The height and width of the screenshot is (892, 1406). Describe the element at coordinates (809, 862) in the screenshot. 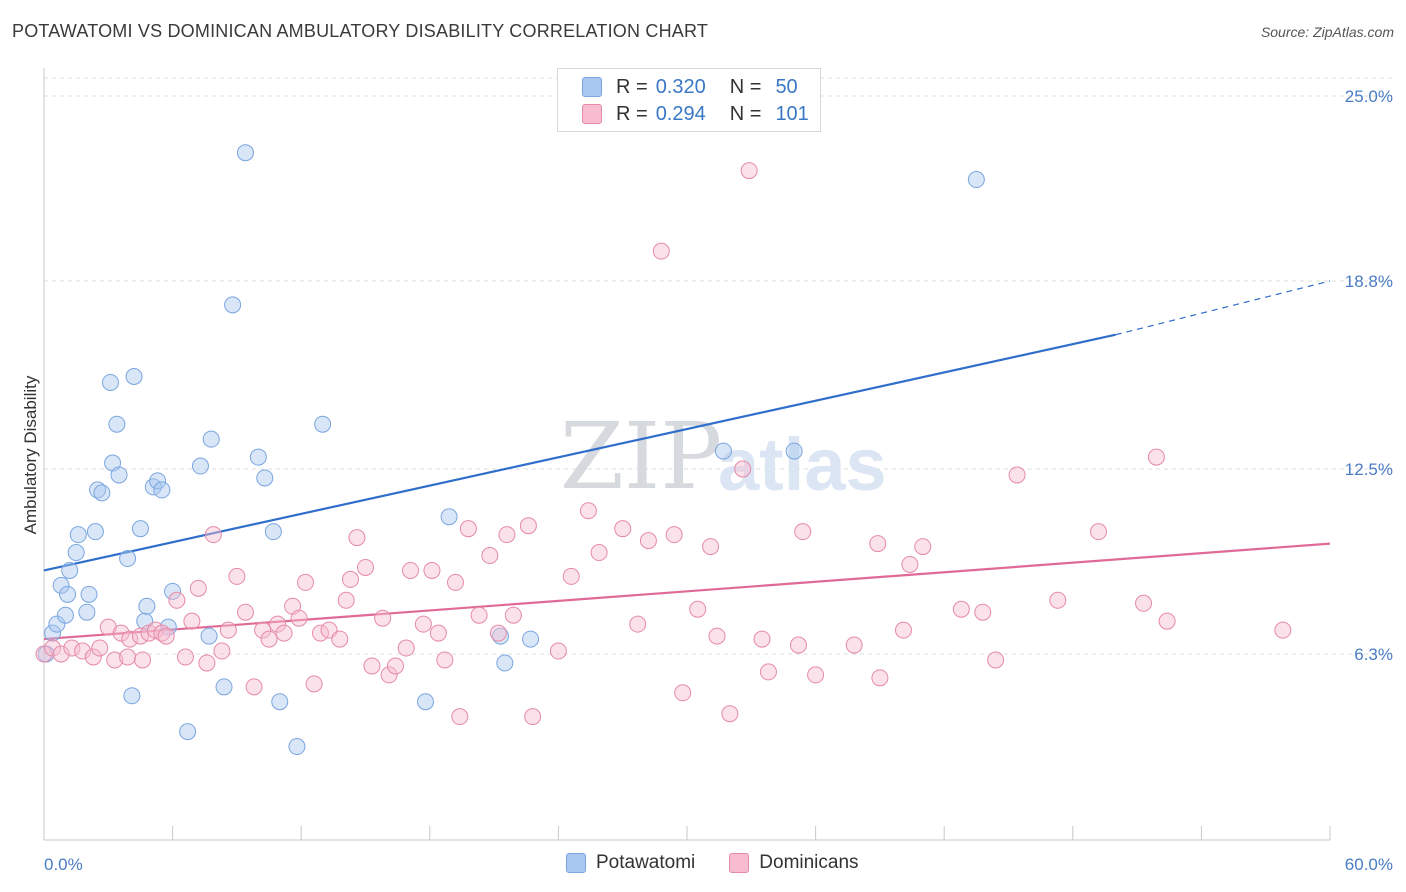

I see `legend-label-dominicans: Dominicans` at that location.